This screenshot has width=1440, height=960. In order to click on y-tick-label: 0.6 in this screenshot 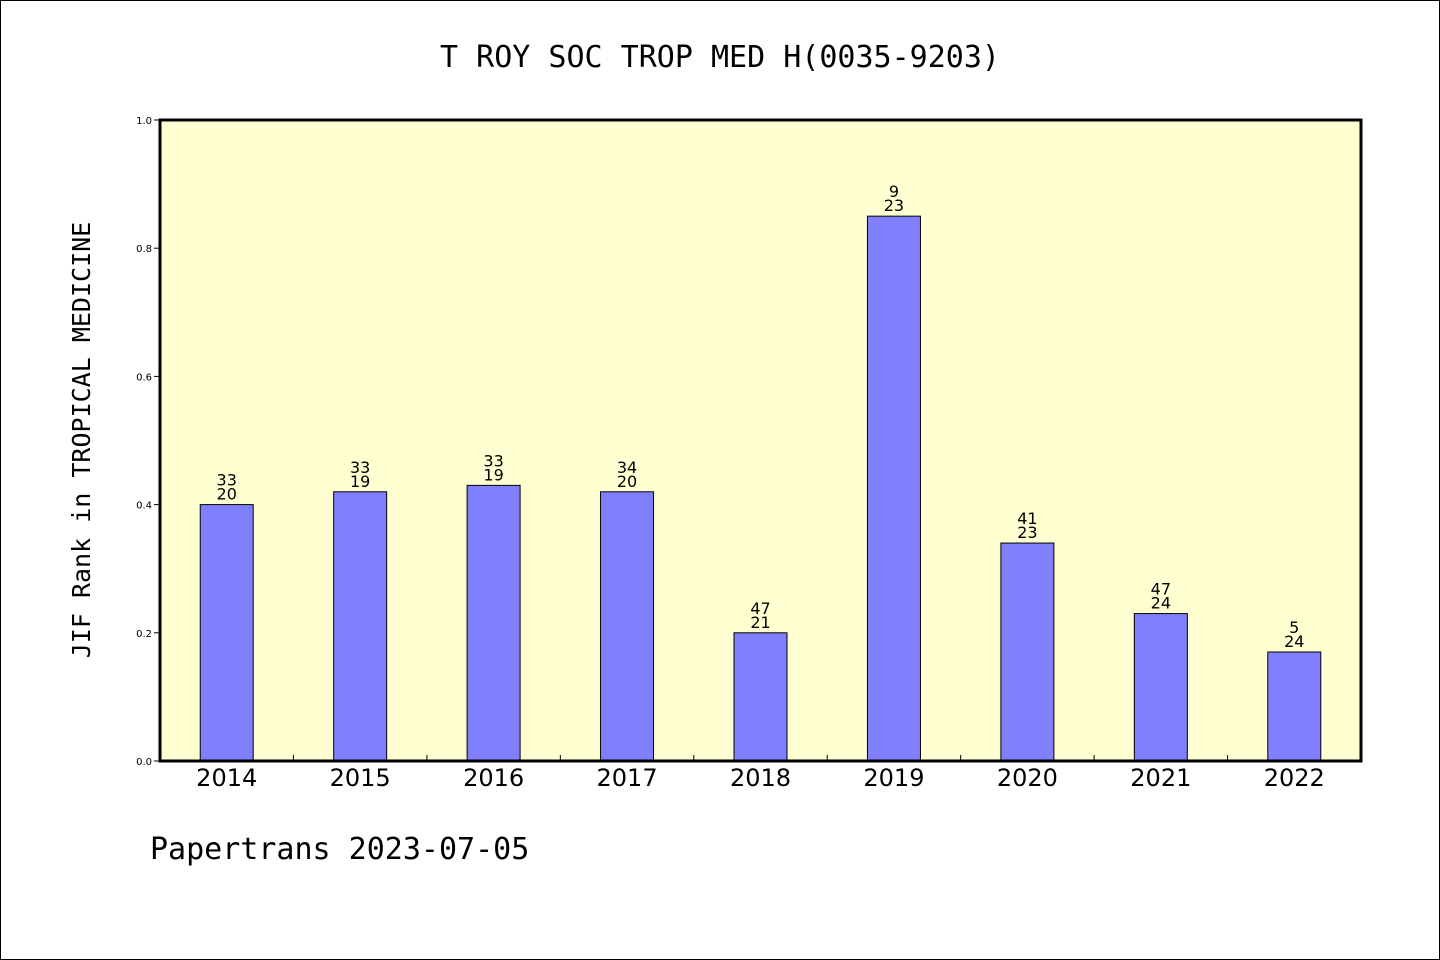, I will do `click(144, 377)`.